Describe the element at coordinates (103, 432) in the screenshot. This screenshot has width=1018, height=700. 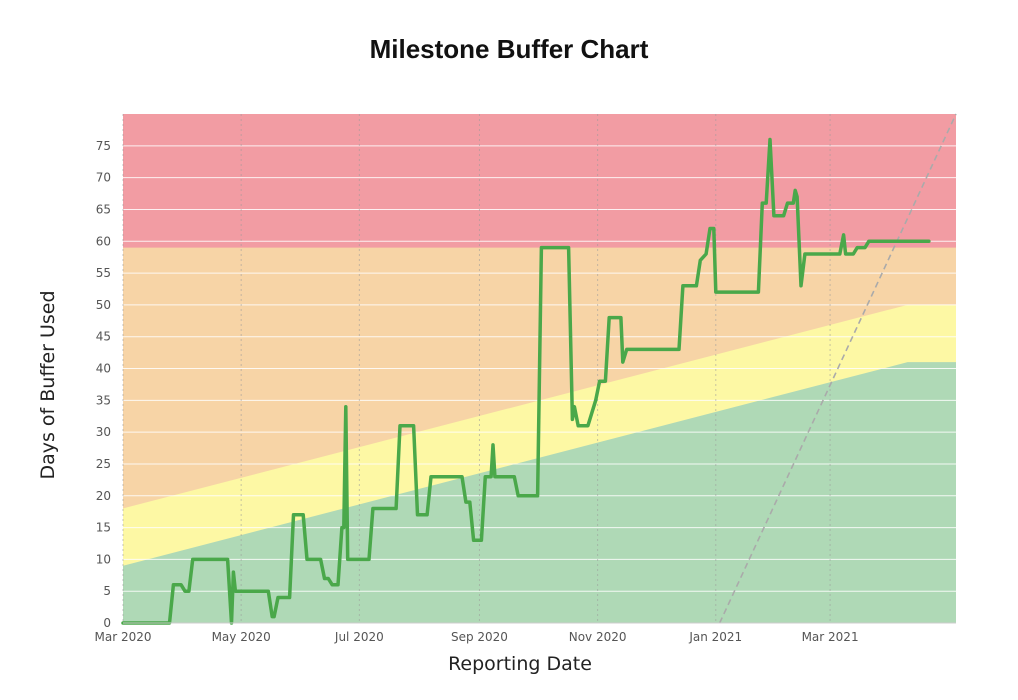
I see `y-tick-label: 30` at that location.